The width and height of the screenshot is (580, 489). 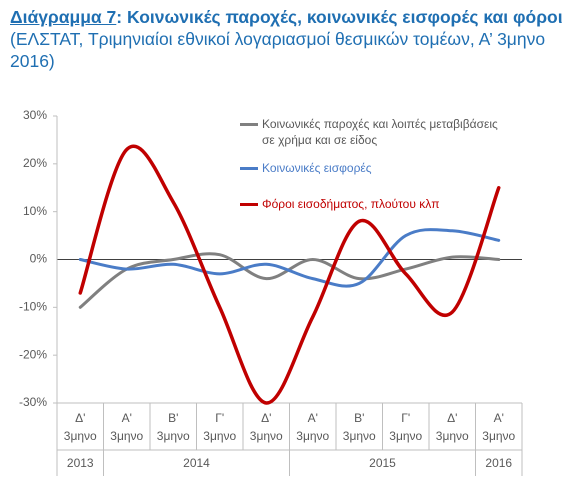 I want to click on y-tick-label: 10%, so click(x=35, y=211).